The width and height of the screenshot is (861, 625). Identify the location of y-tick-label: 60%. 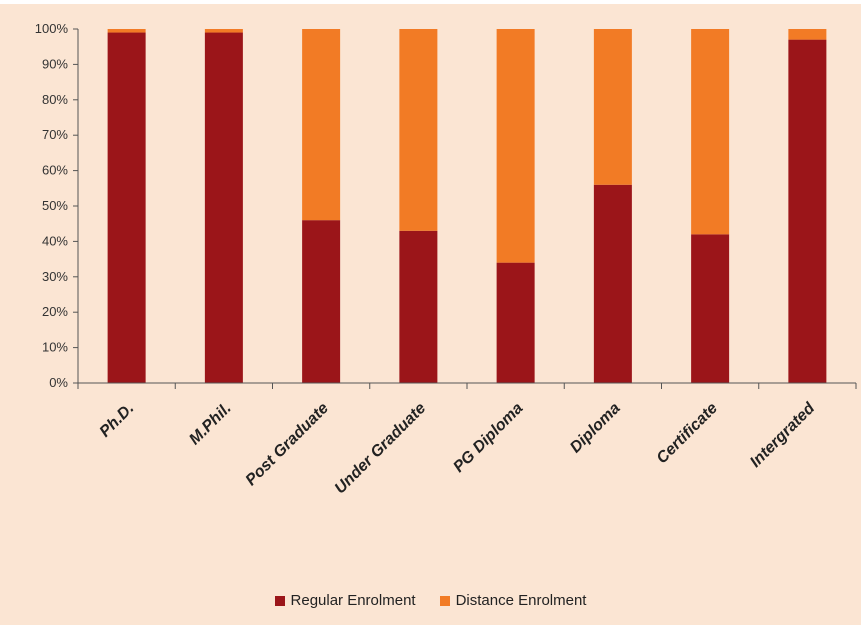
(55, 170).